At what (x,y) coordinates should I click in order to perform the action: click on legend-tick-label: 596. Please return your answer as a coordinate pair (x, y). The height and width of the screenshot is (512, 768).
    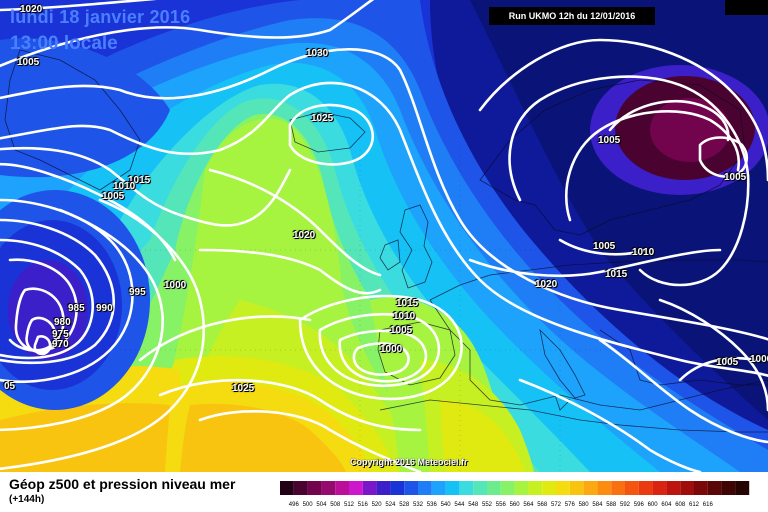
    Looking at the image, I should click on (639, 505).